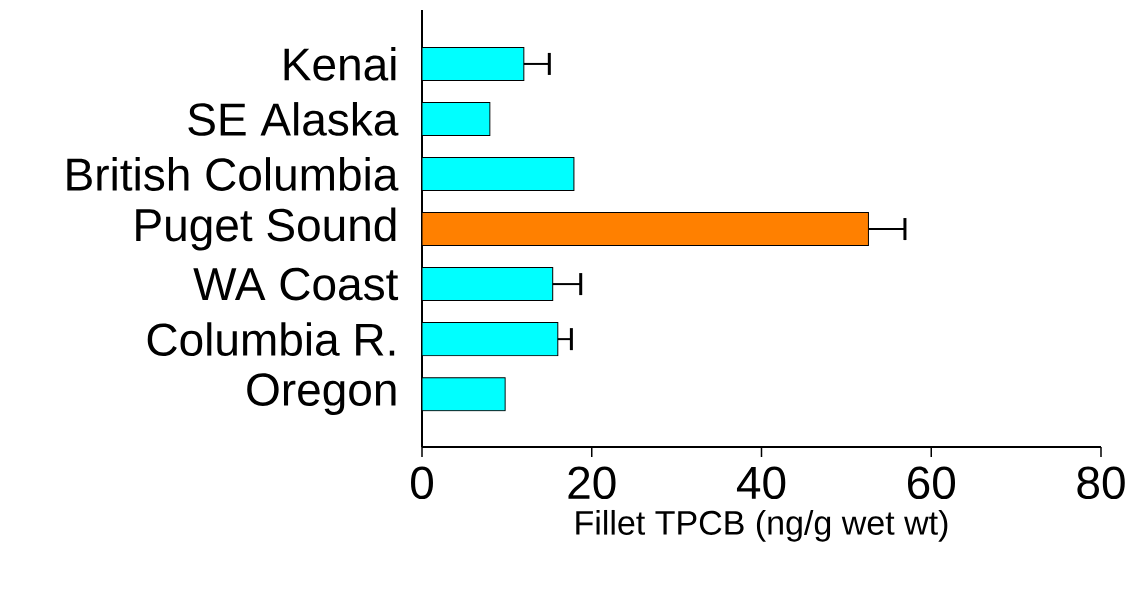 Image resolution: width=1133 pixels, height=598 pixels. Describe the element at coordinates (1101, 483) in the screenshot. I see `x-tick-label: 80` at that location.